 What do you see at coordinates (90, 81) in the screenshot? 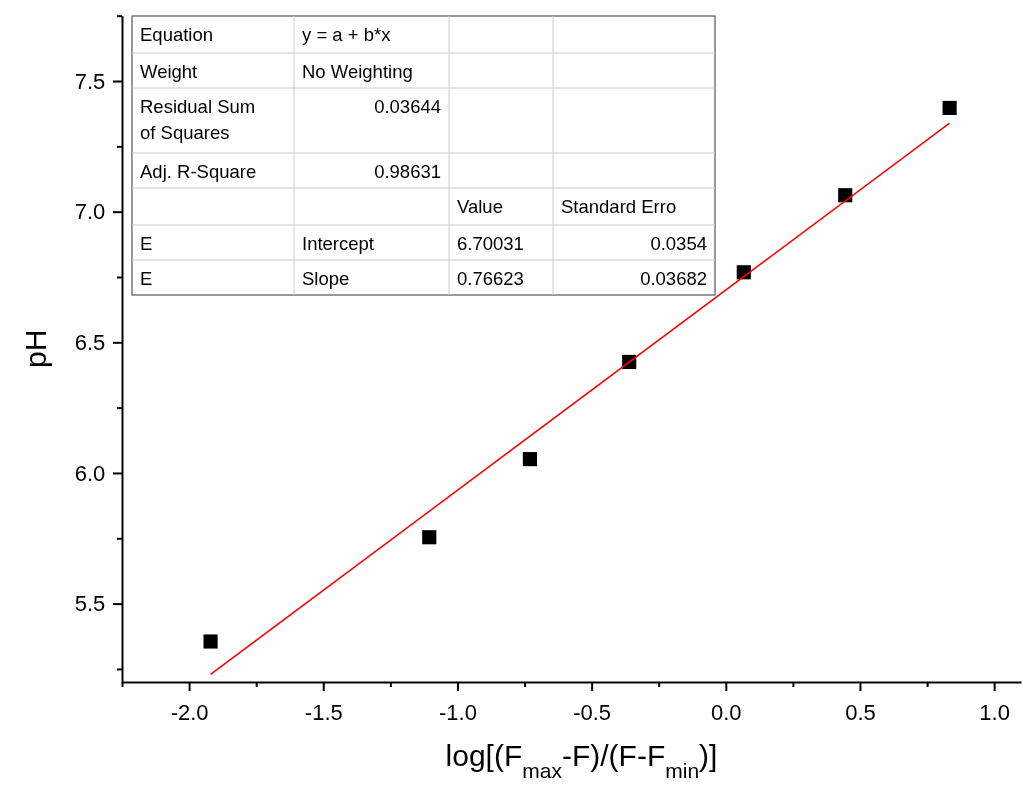
I see `y-tick-label: 7.5` at bounding box center [90, 81].